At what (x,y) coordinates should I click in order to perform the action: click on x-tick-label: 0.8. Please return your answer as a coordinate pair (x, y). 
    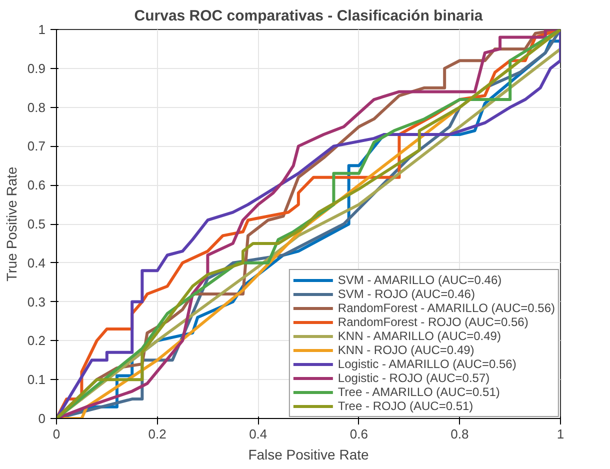
    Looking at the image, I should click on (459, 434).